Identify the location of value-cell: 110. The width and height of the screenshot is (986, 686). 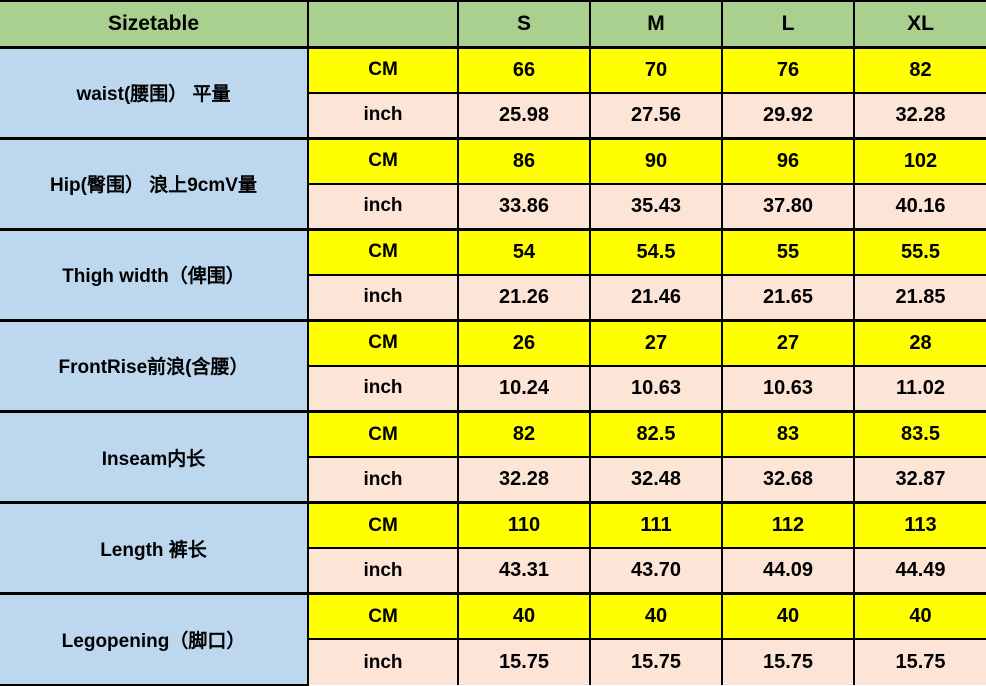
(524, 525).